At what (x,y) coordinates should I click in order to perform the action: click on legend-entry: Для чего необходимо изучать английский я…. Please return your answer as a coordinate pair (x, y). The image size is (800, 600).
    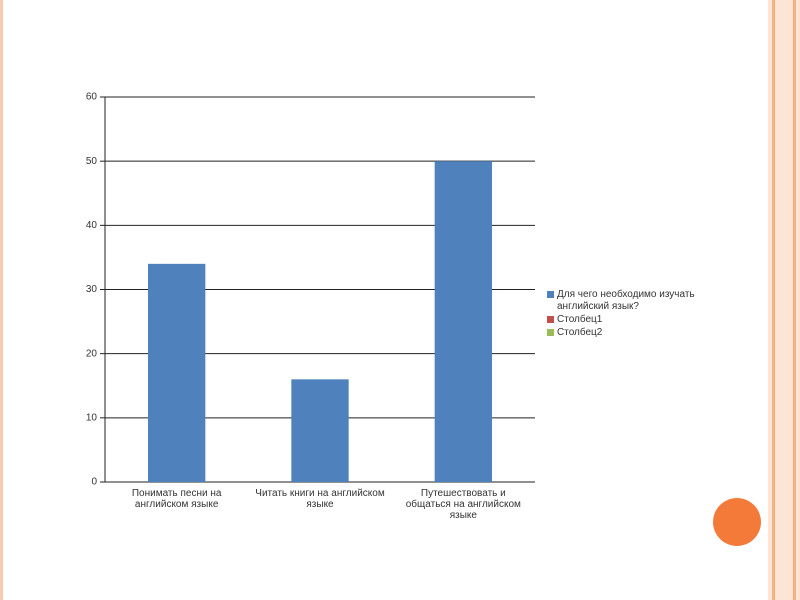
    Looking at the image, I should click on (637, 301).